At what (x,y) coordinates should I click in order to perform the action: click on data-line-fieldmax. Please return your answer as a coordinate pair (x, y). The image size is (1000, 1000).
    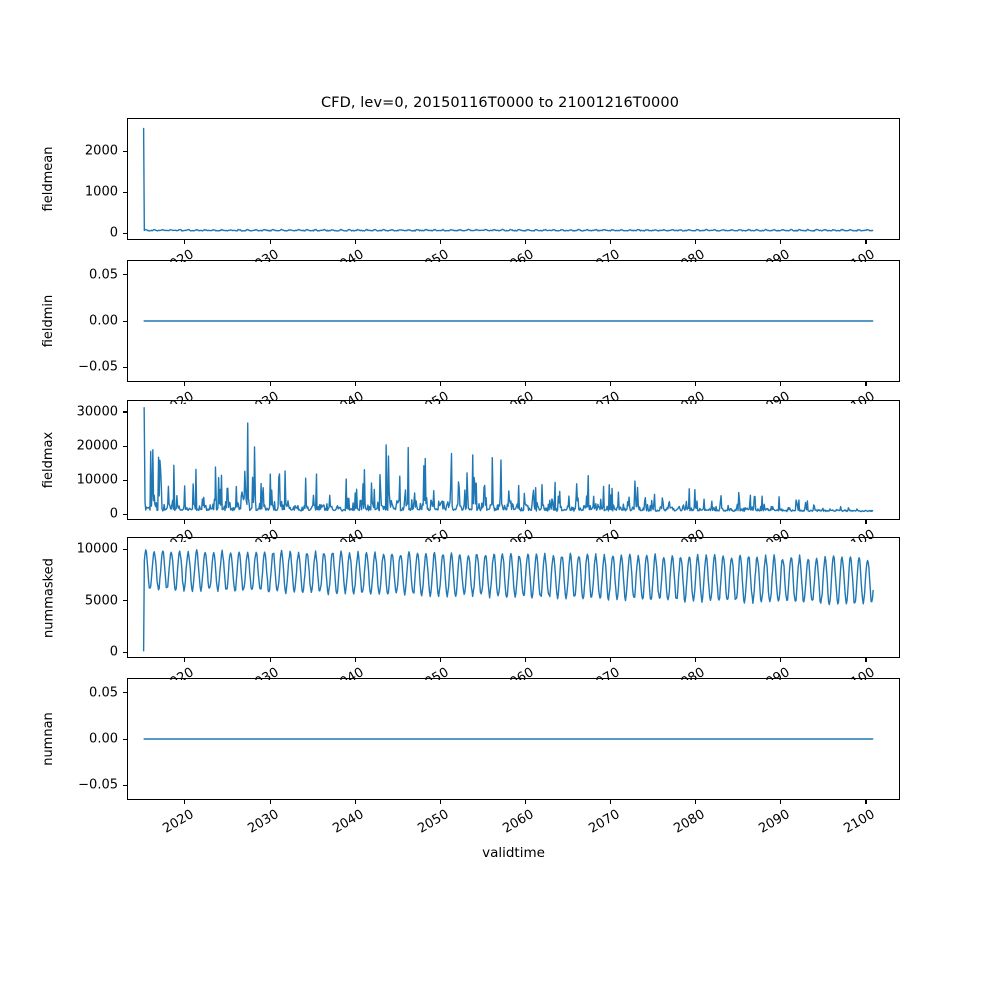
    Looking at the image, I should click on (513, 460).